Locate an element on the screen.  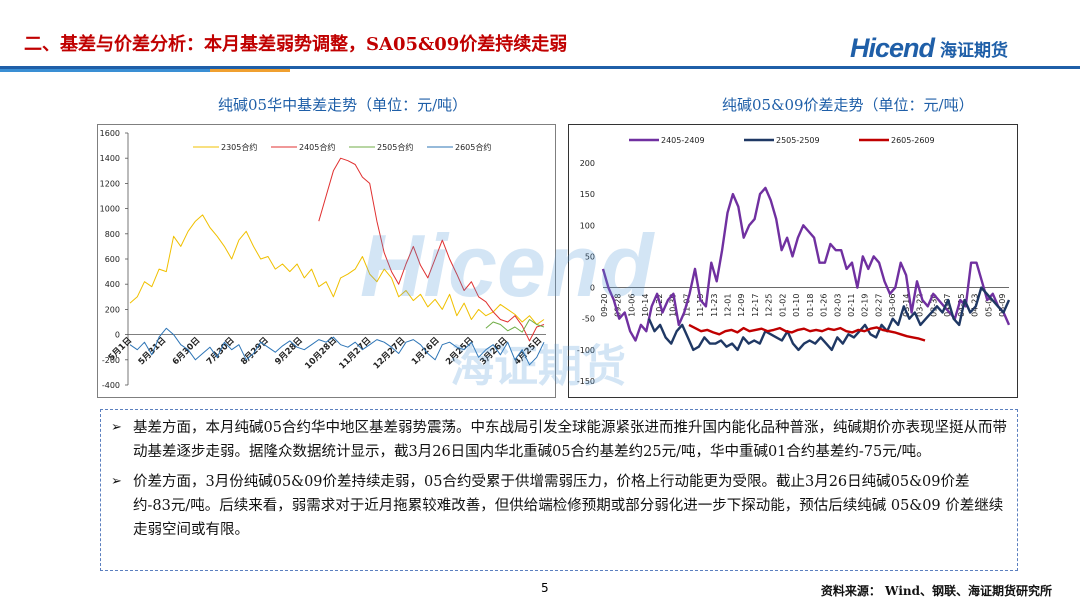
x-tick-label: 12-09 is located at coordinates (741, 305).